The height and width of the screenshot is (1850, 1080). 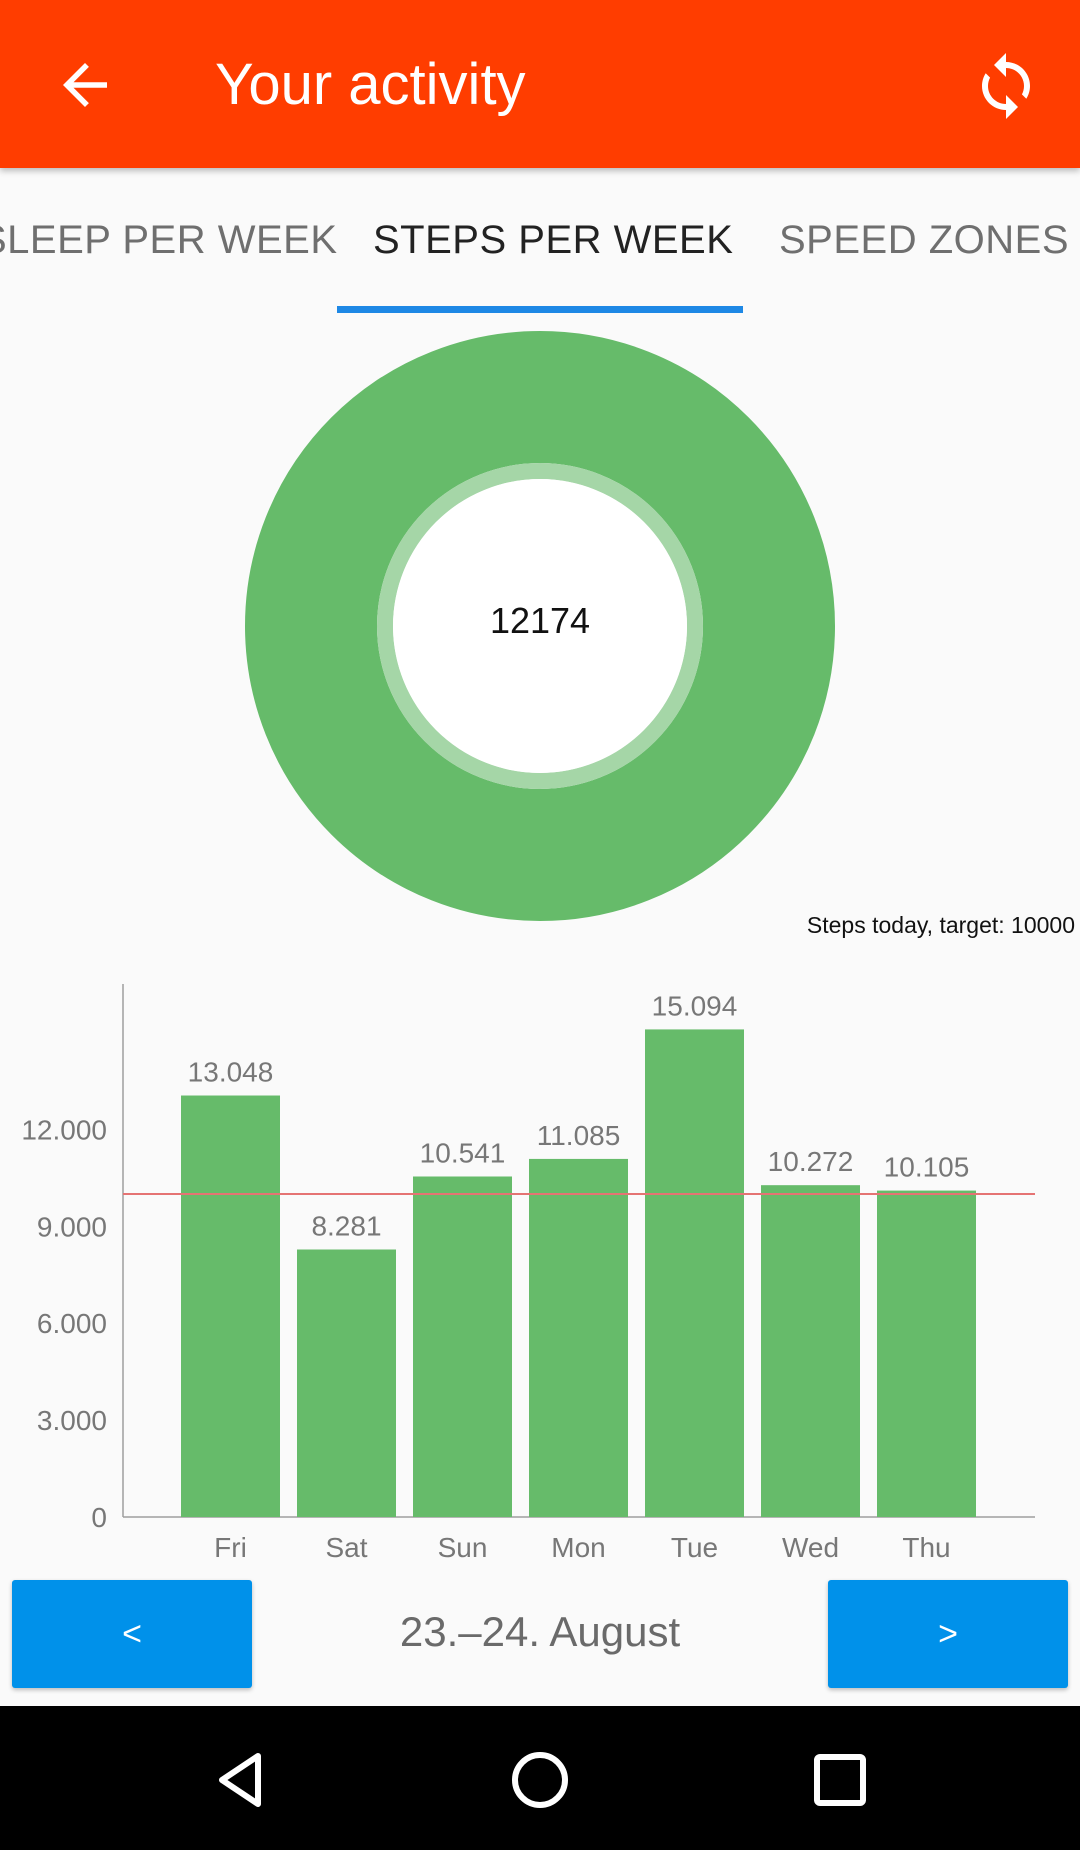 I want to click on y-tick-label: 12.000, so click(x=64, y=1129).